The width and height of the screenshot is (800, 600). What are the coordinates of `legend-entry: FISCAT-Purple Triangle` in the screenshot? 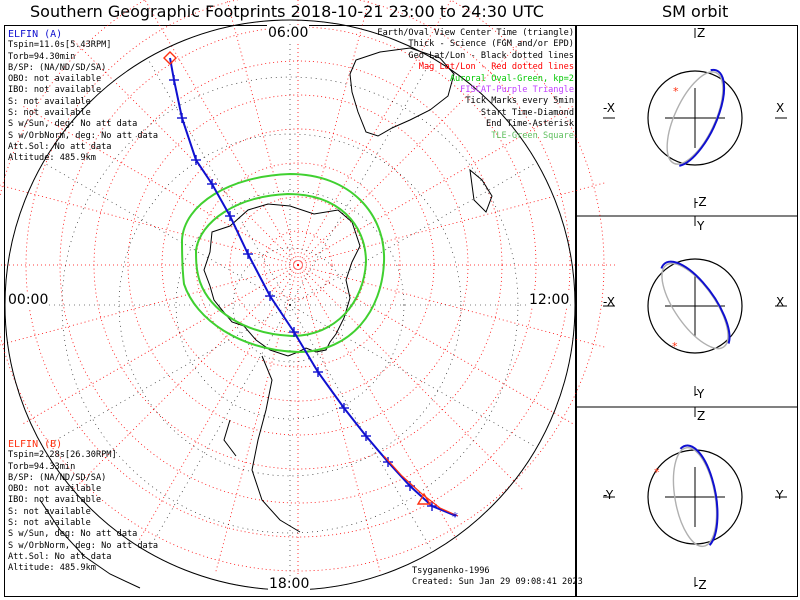 It's located at (517, 90).